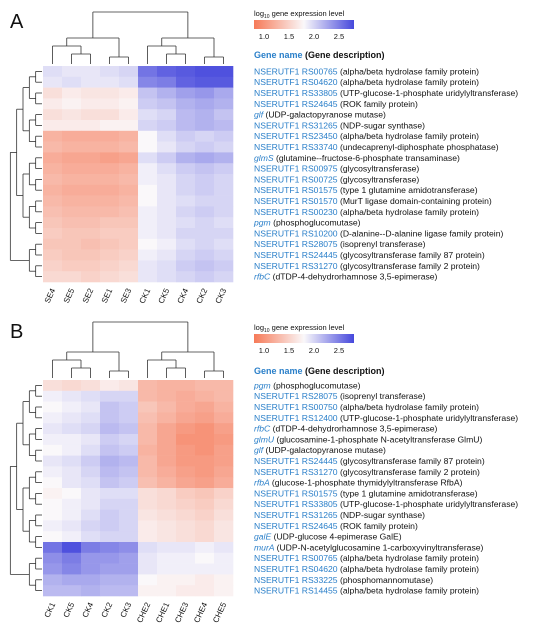 The image size is (550, 627). I want to click on row-gene-id: NSERUTF1 RS33225, so click(297, 580).